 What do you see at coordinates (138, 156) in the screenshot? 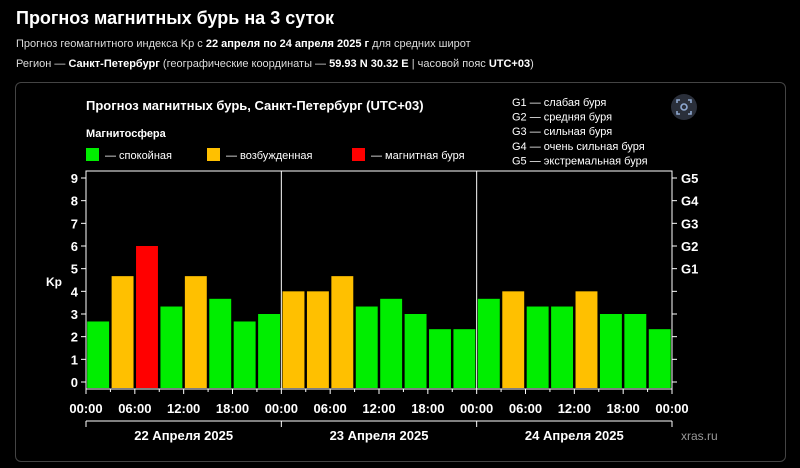
I see `legend-label-1: — спокойная` at bounding box center [138, 156].